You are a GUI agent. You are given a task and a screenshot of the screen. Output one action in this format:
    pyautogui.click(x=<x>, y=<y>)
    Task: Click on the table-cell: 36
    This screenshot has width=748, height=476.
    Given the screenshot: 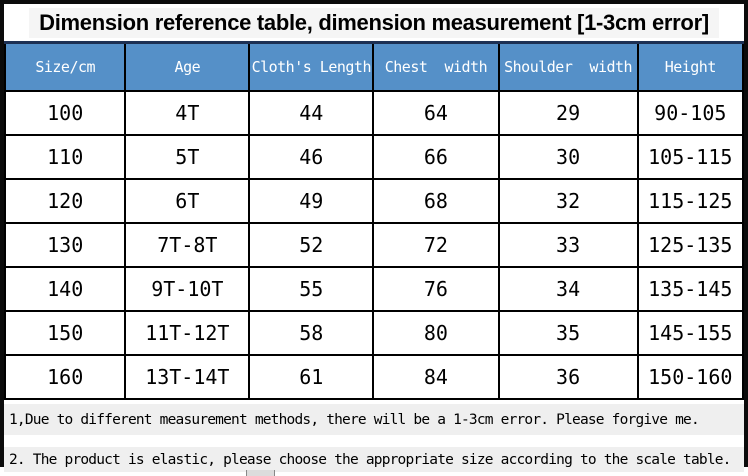 What is the action you would take?
    pyautogui.click(x=568, y=377)
    